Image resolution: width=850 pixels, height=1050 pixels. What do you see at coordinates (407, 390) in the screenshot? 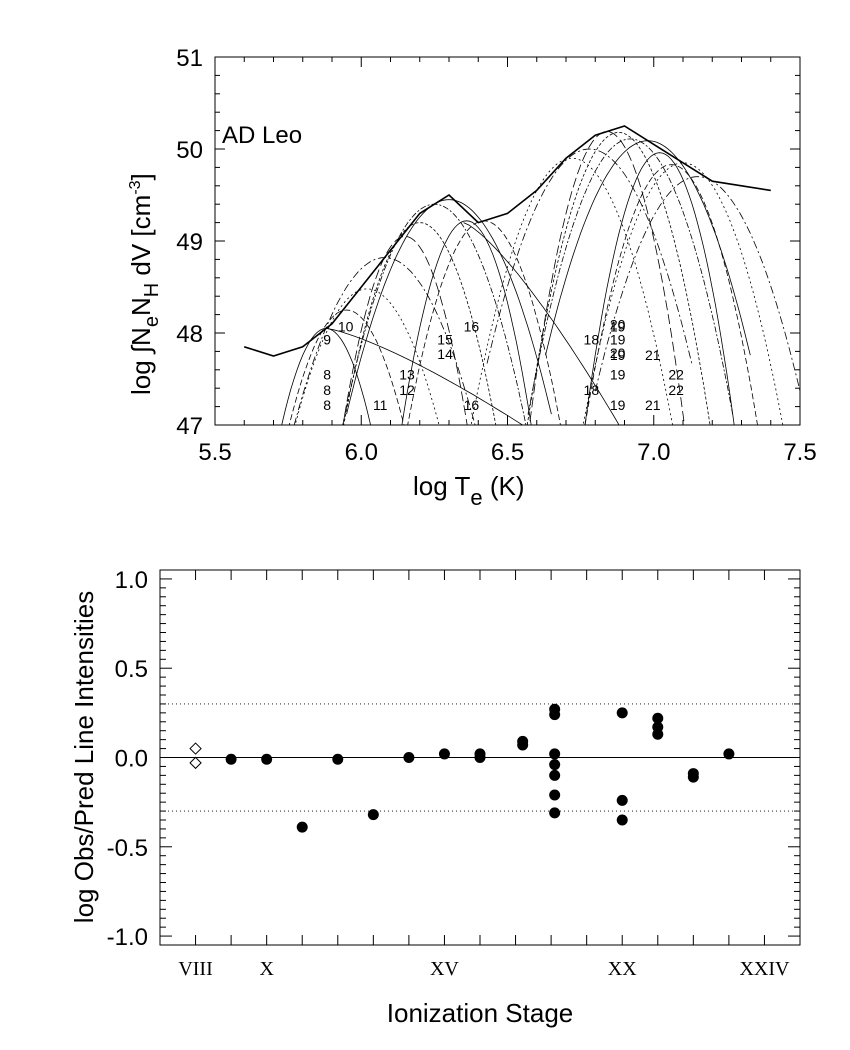
I see `ion-stage-annotation: 12` at bounding box center [407, 390].